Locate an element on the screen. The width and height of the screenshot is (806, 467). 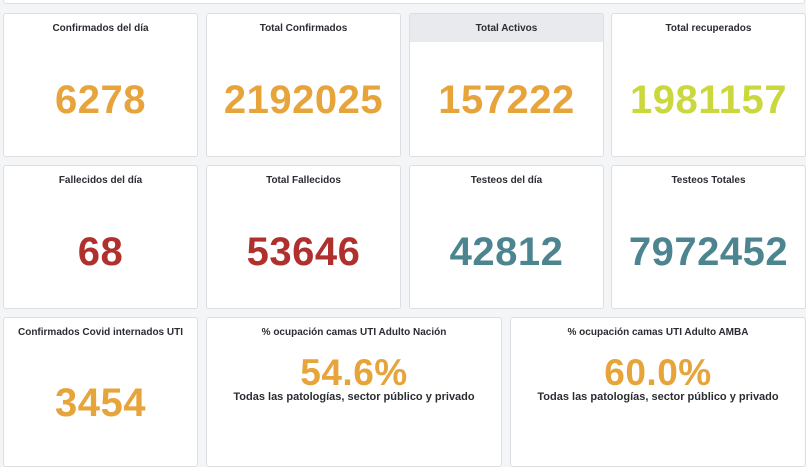
panel-total-confirmados: Total Confirmados 2192025 is located at coordinates (303, 85).